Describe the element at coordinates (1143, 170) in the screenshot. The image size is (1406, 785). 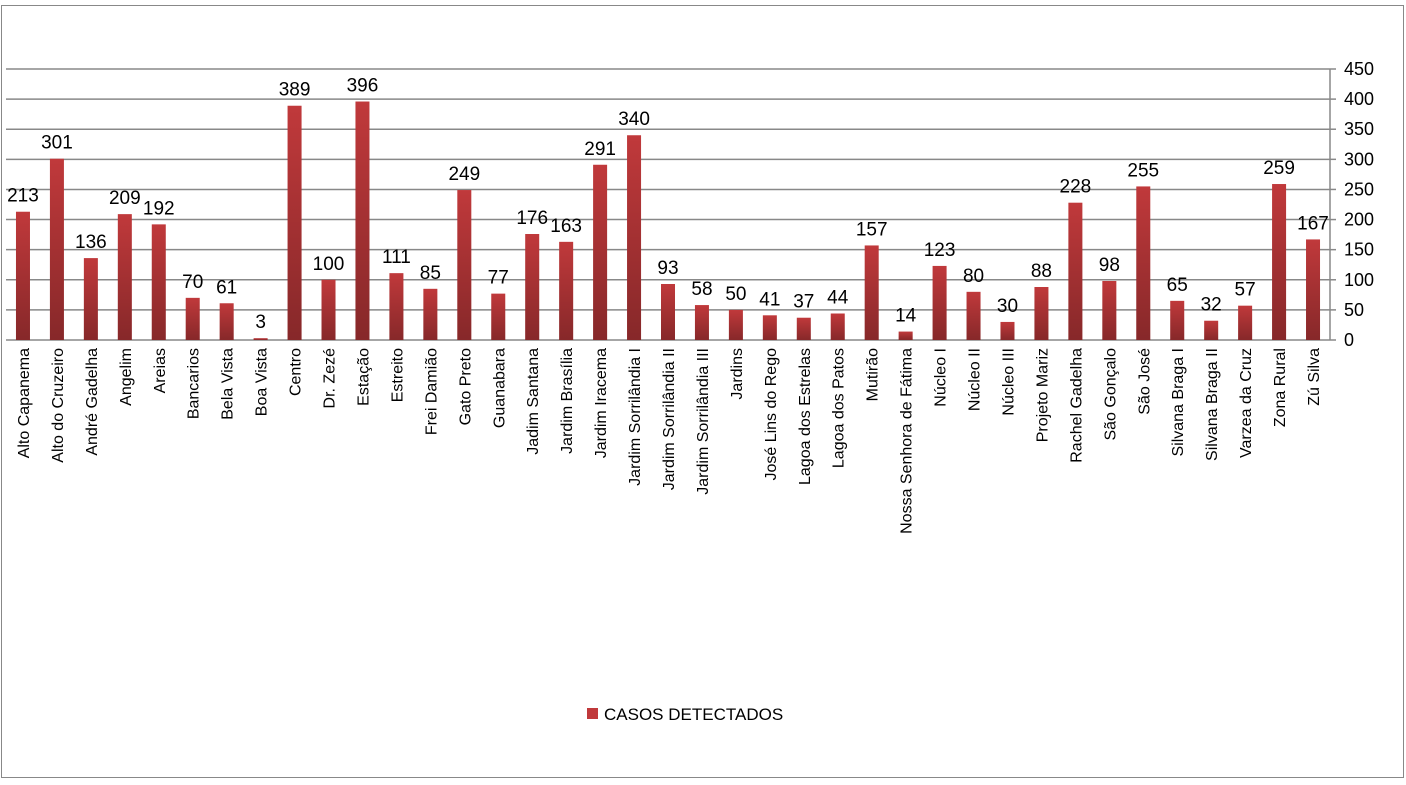
I see `data-label: 255` at that location.